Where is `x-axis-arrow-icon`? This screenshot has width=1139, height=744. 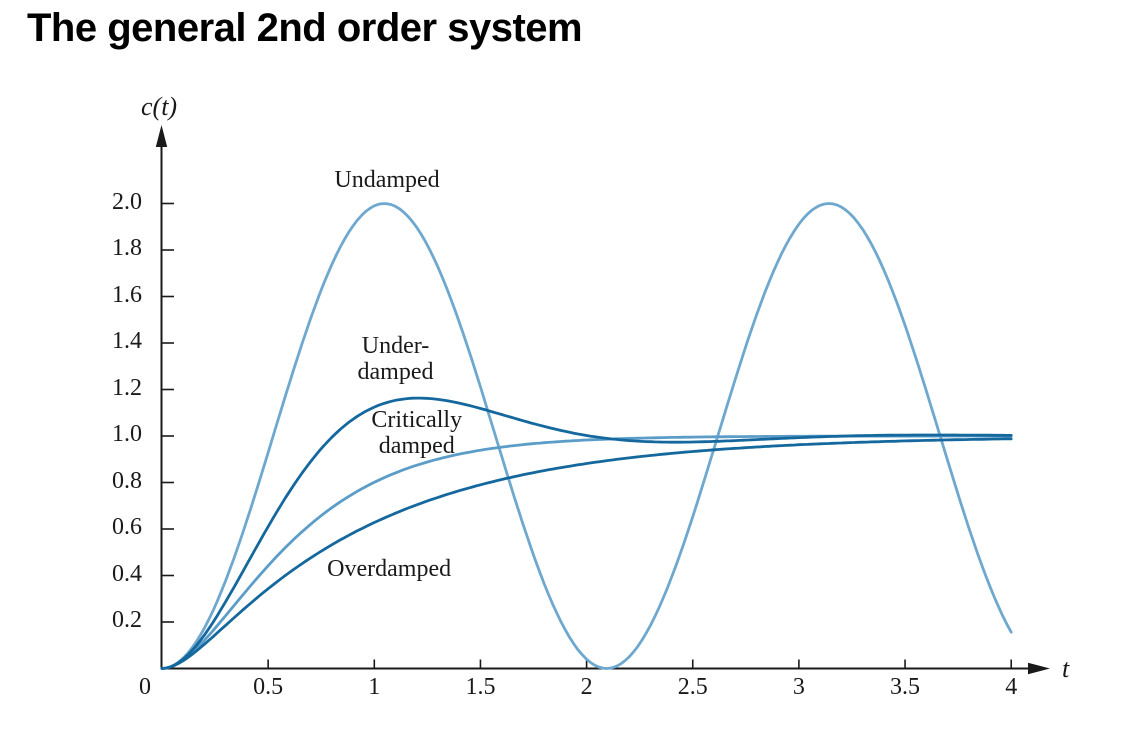 x-axis-arrow-icon is located at coordinates (1039, 668).